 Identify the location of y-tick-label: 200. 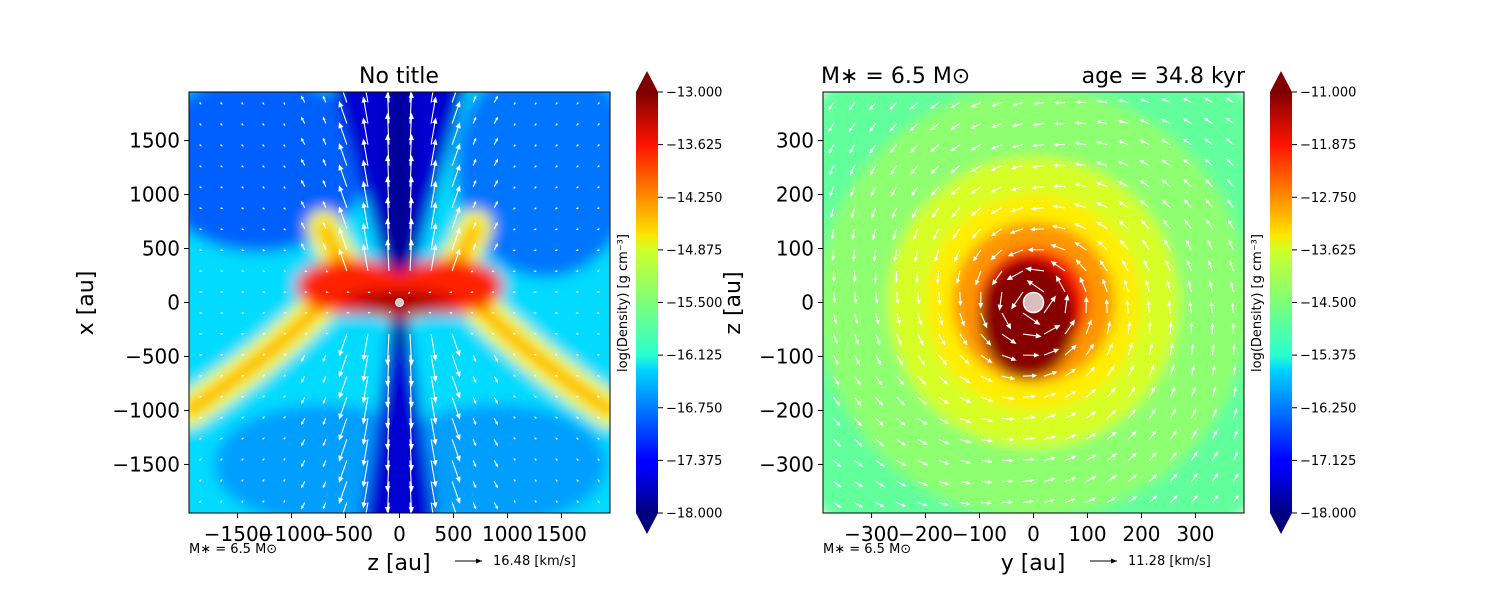
(795, 195).